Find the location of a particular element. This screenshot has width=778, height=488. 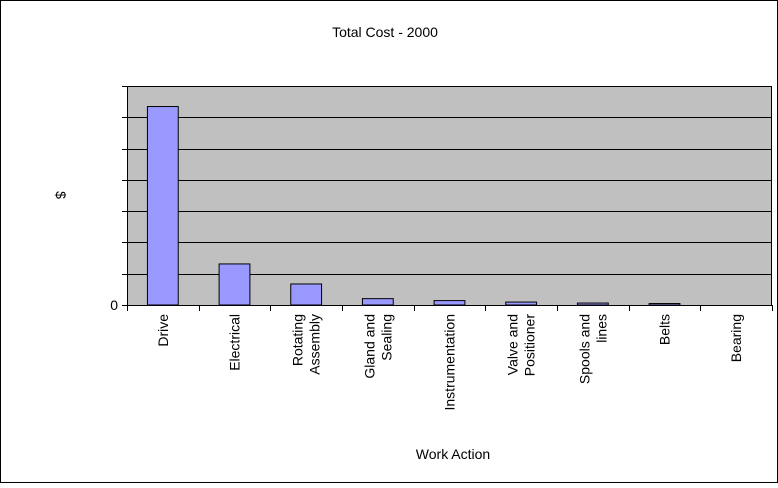

x-tick-label-line: Spools and is located at coordinates (584, 349).